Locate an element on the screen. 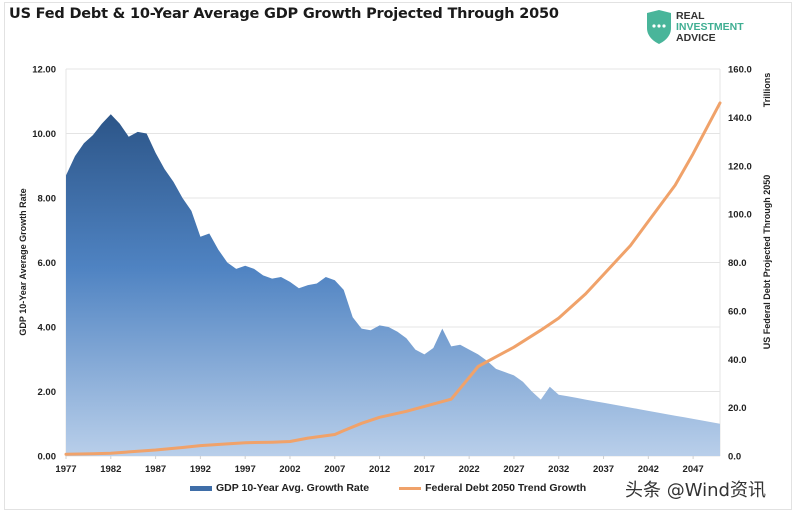 The image size is (796, 513). y-right-tick-label: 40.0 is located at coordinates (737, 360).